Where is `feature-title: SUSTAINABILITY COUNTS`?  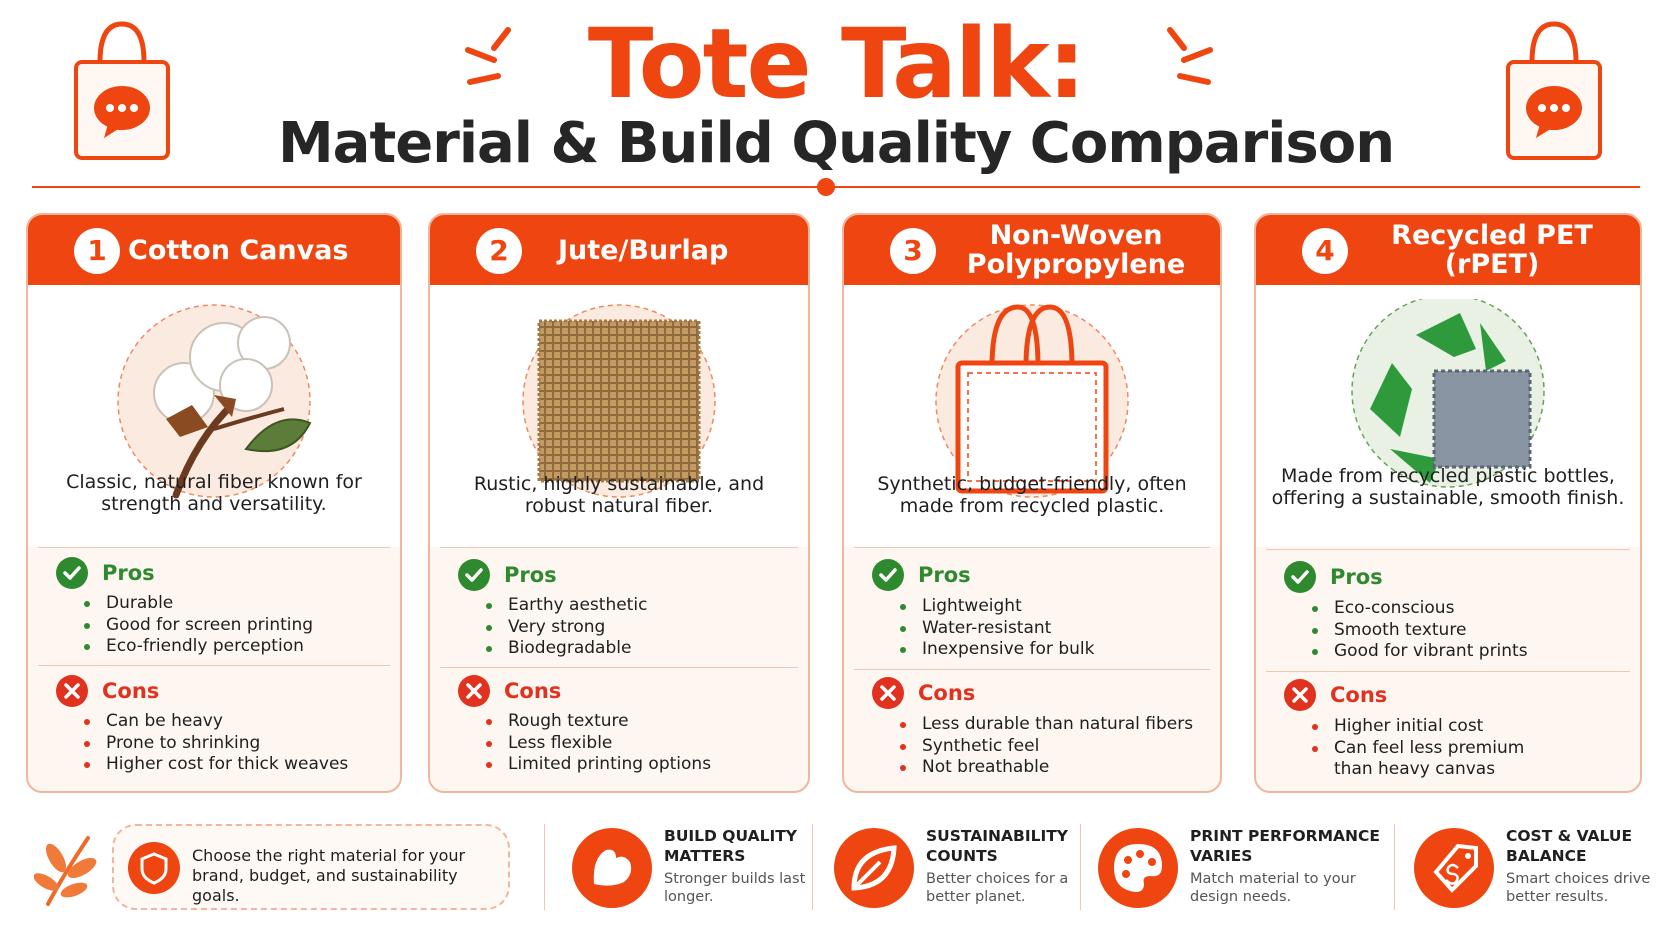 feature-title: SUSTAINABILITY COUNTS is located at coordinates (997, 846).